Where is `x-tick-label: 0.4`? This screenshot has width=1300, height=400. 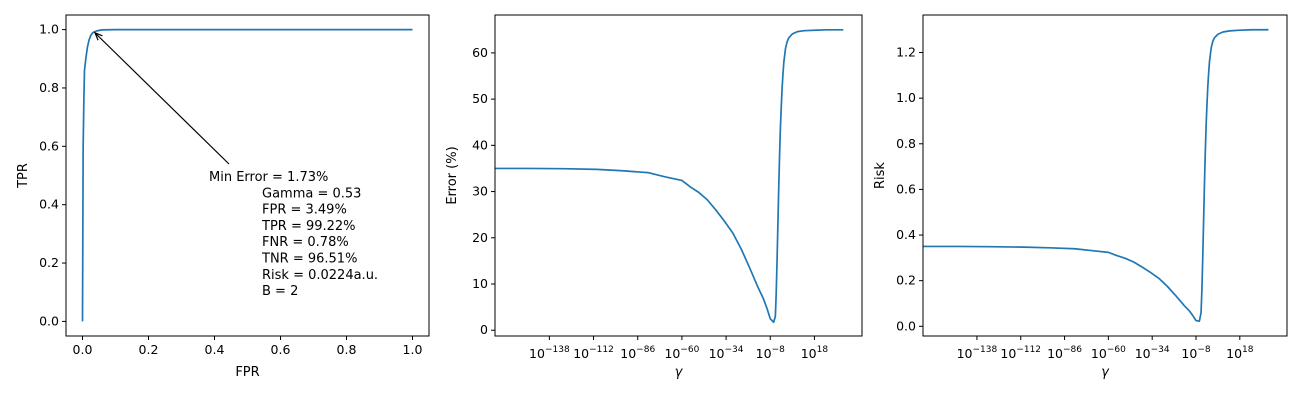
x-tick-label: 0.4 is located at coordinates (215, 349).